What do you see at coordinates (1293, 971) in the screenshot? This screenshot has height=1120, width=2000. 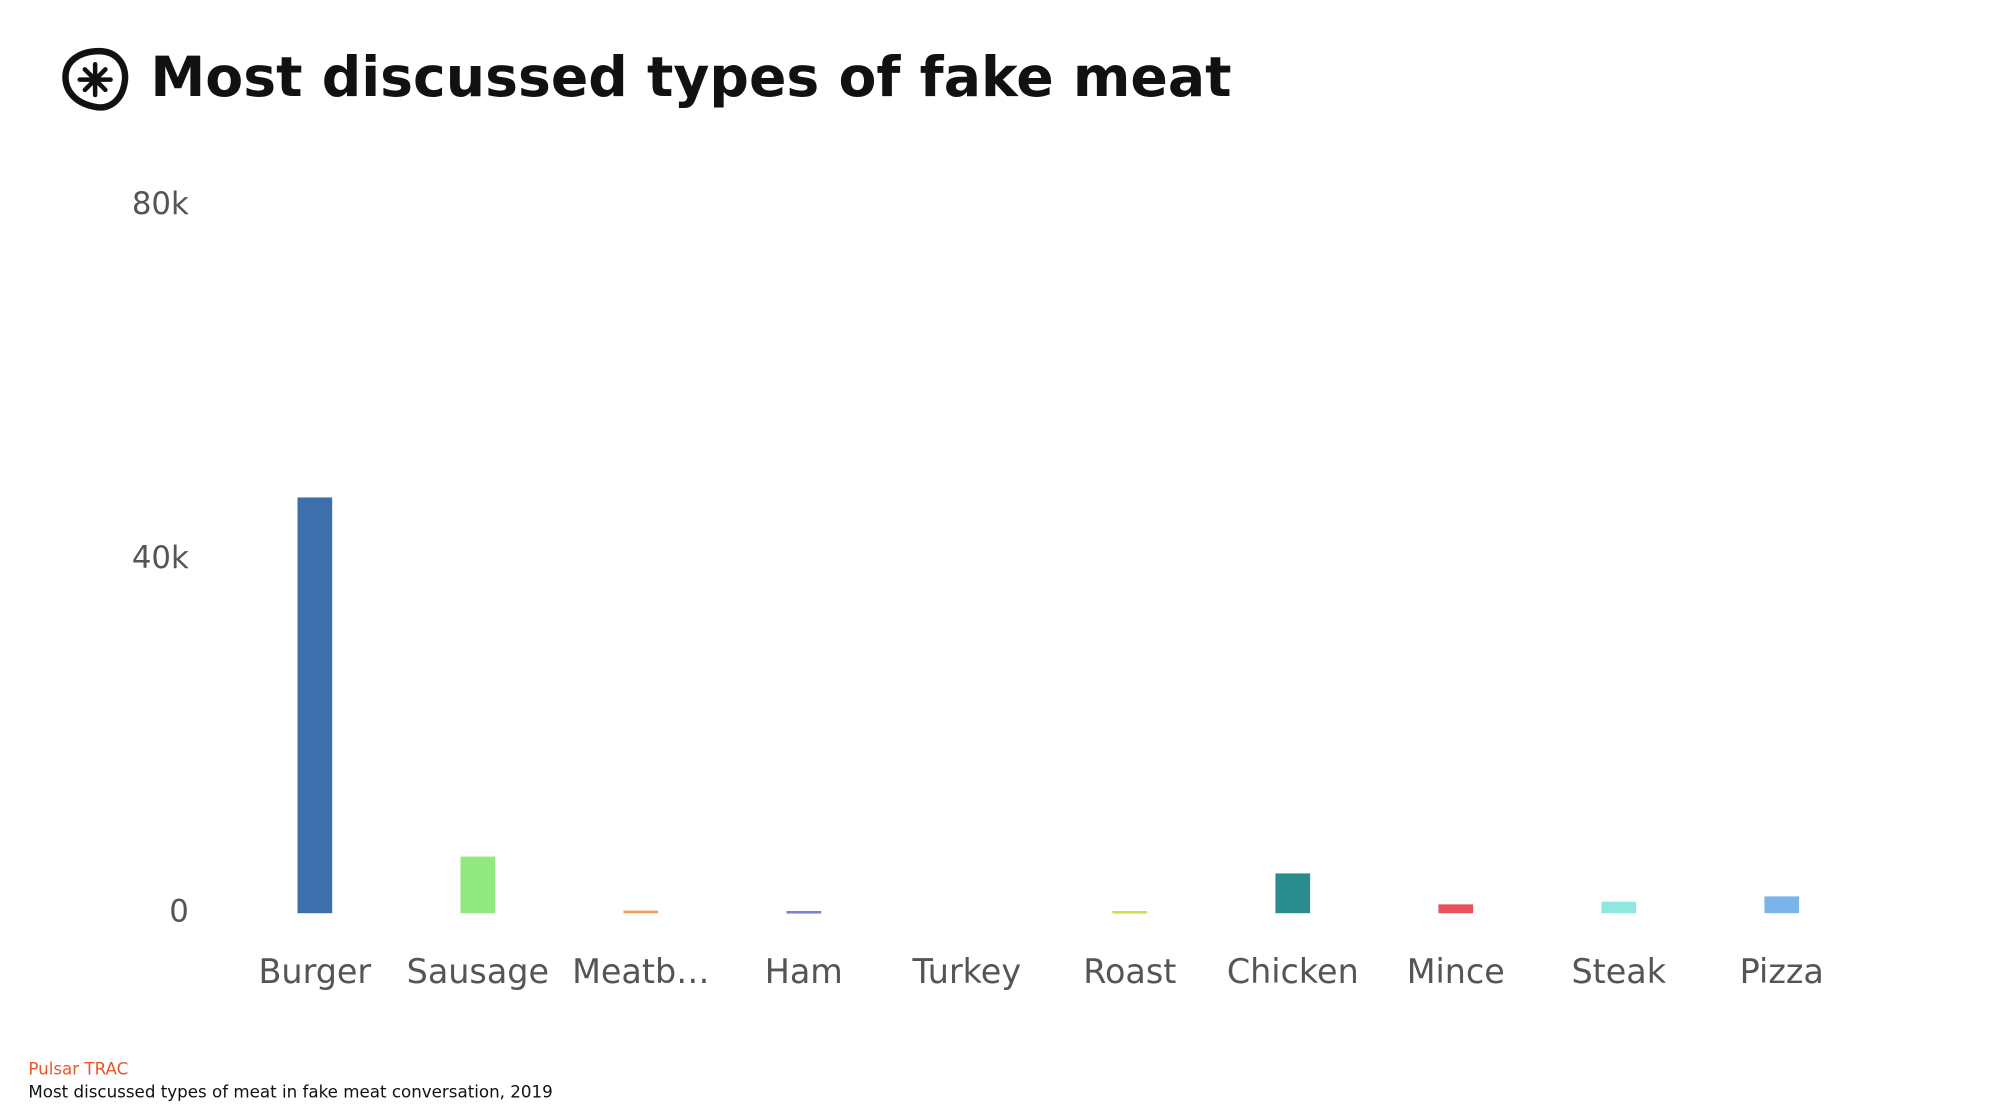 I see `x-tick-label: Chicken` at bounding box center [1293, 971].